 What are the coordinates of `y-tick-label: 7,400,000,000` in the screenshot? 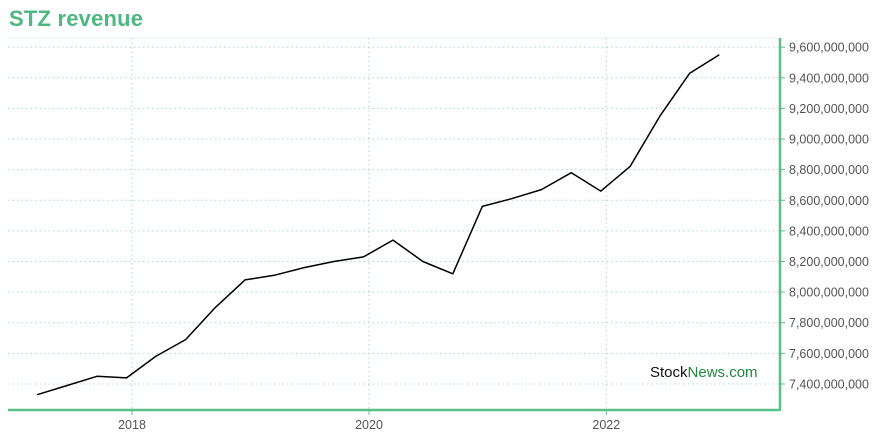 It's located at (829, 384).